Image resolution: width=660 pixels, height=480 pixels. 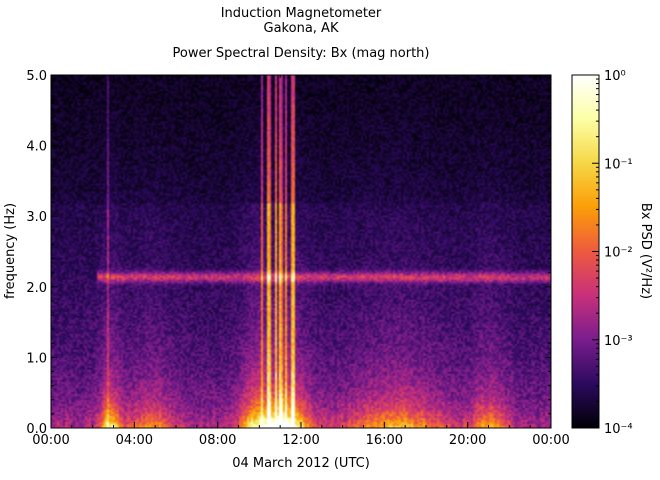 I want to click on y-axis-label: frequency (Hz), so click(x=10, y=251).